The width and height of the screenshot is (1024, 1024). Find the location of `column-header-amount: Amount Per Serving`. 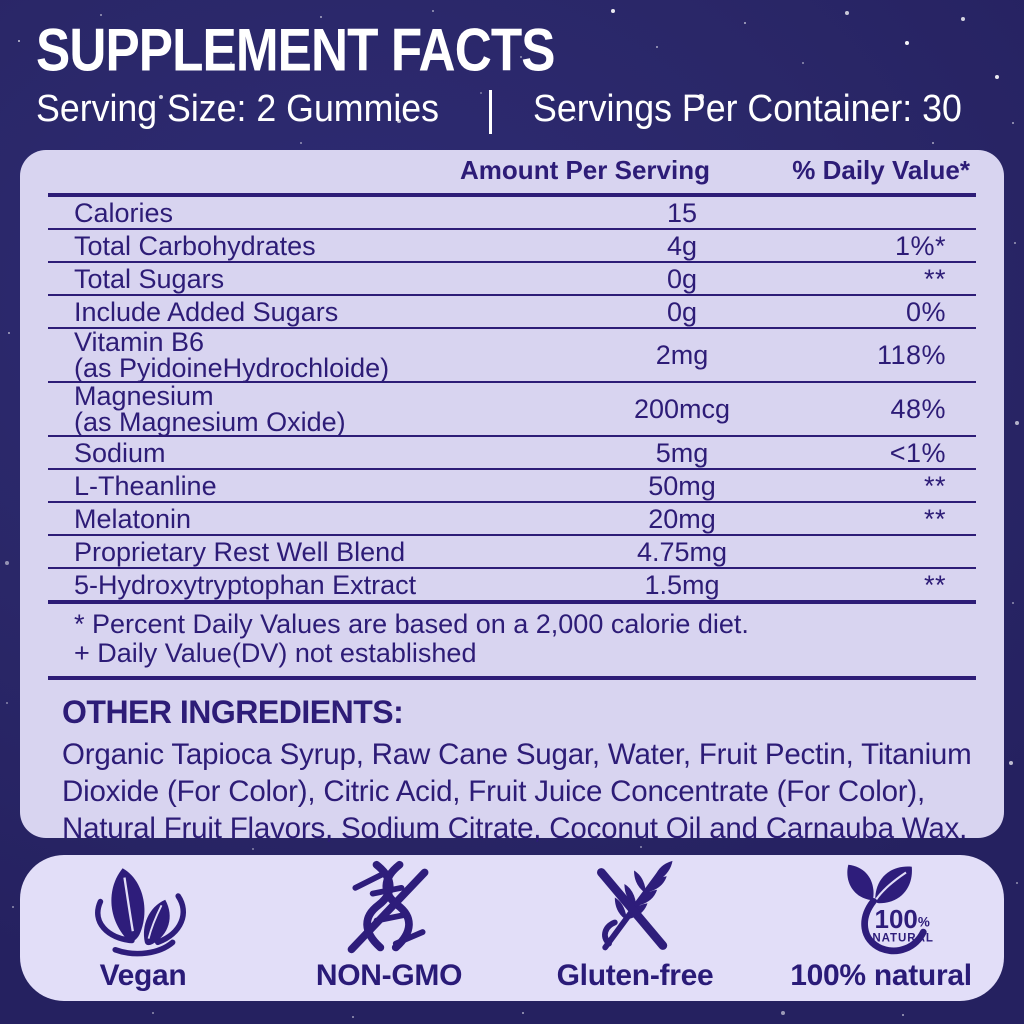

column-header-amount: Amount Per Serving is located at coordinates (585, 170).